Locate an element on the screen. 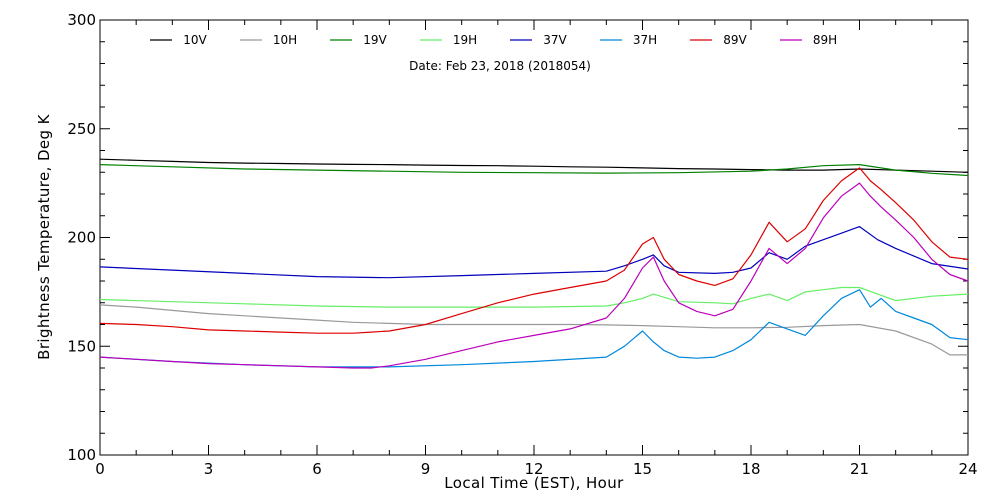  x-tick-label: 15 is located at coordinates (642, 469).